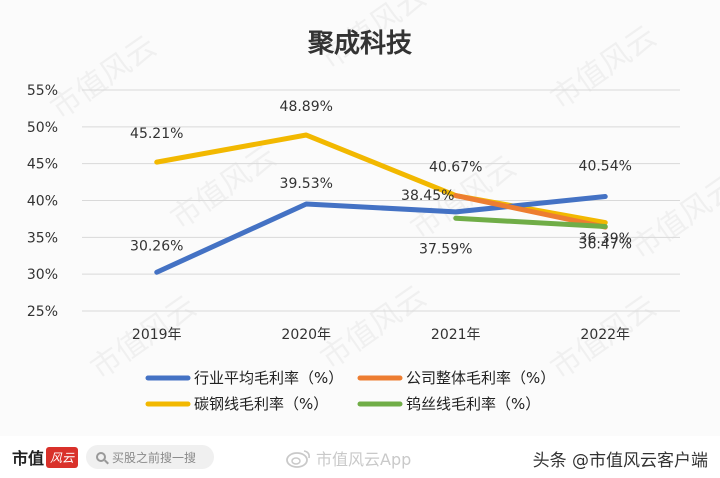 Image resolution: width=720 pixels, height=478 pixels. What do you see at coordinates (306, 335) in the screenshot?
I see `x-tick-label: 2020年` at bounding box center [306, 335].